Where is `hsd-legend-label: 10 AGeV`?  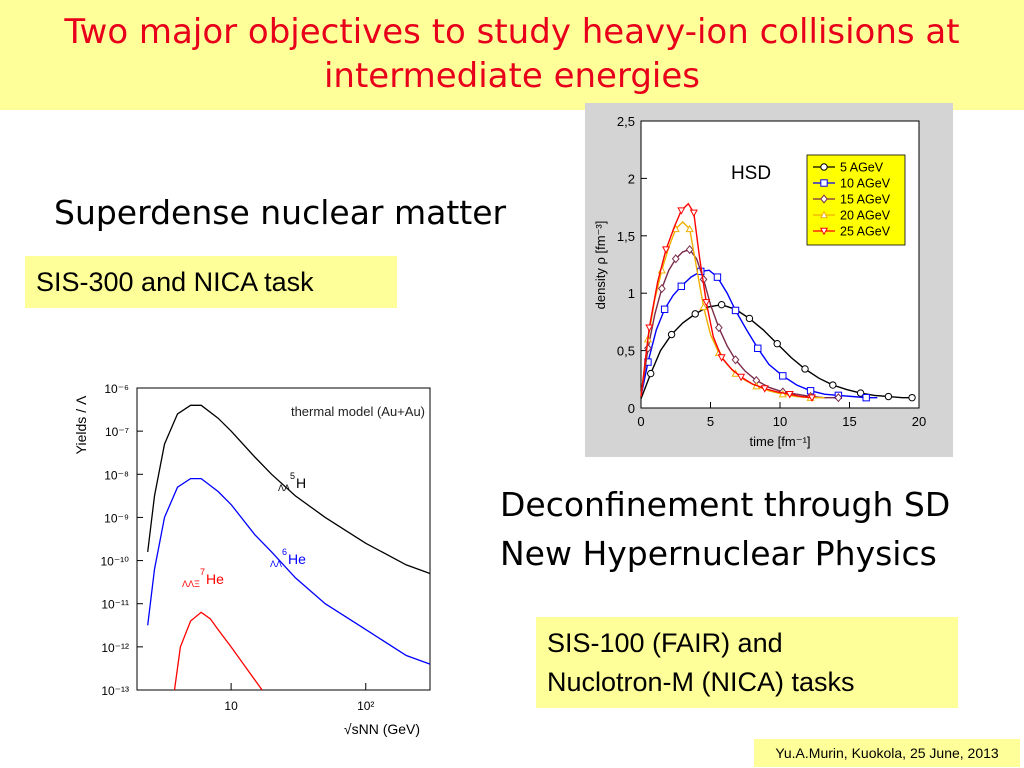
hsd-legend-label: 10 AGeV is located at coordinates (865, 184).